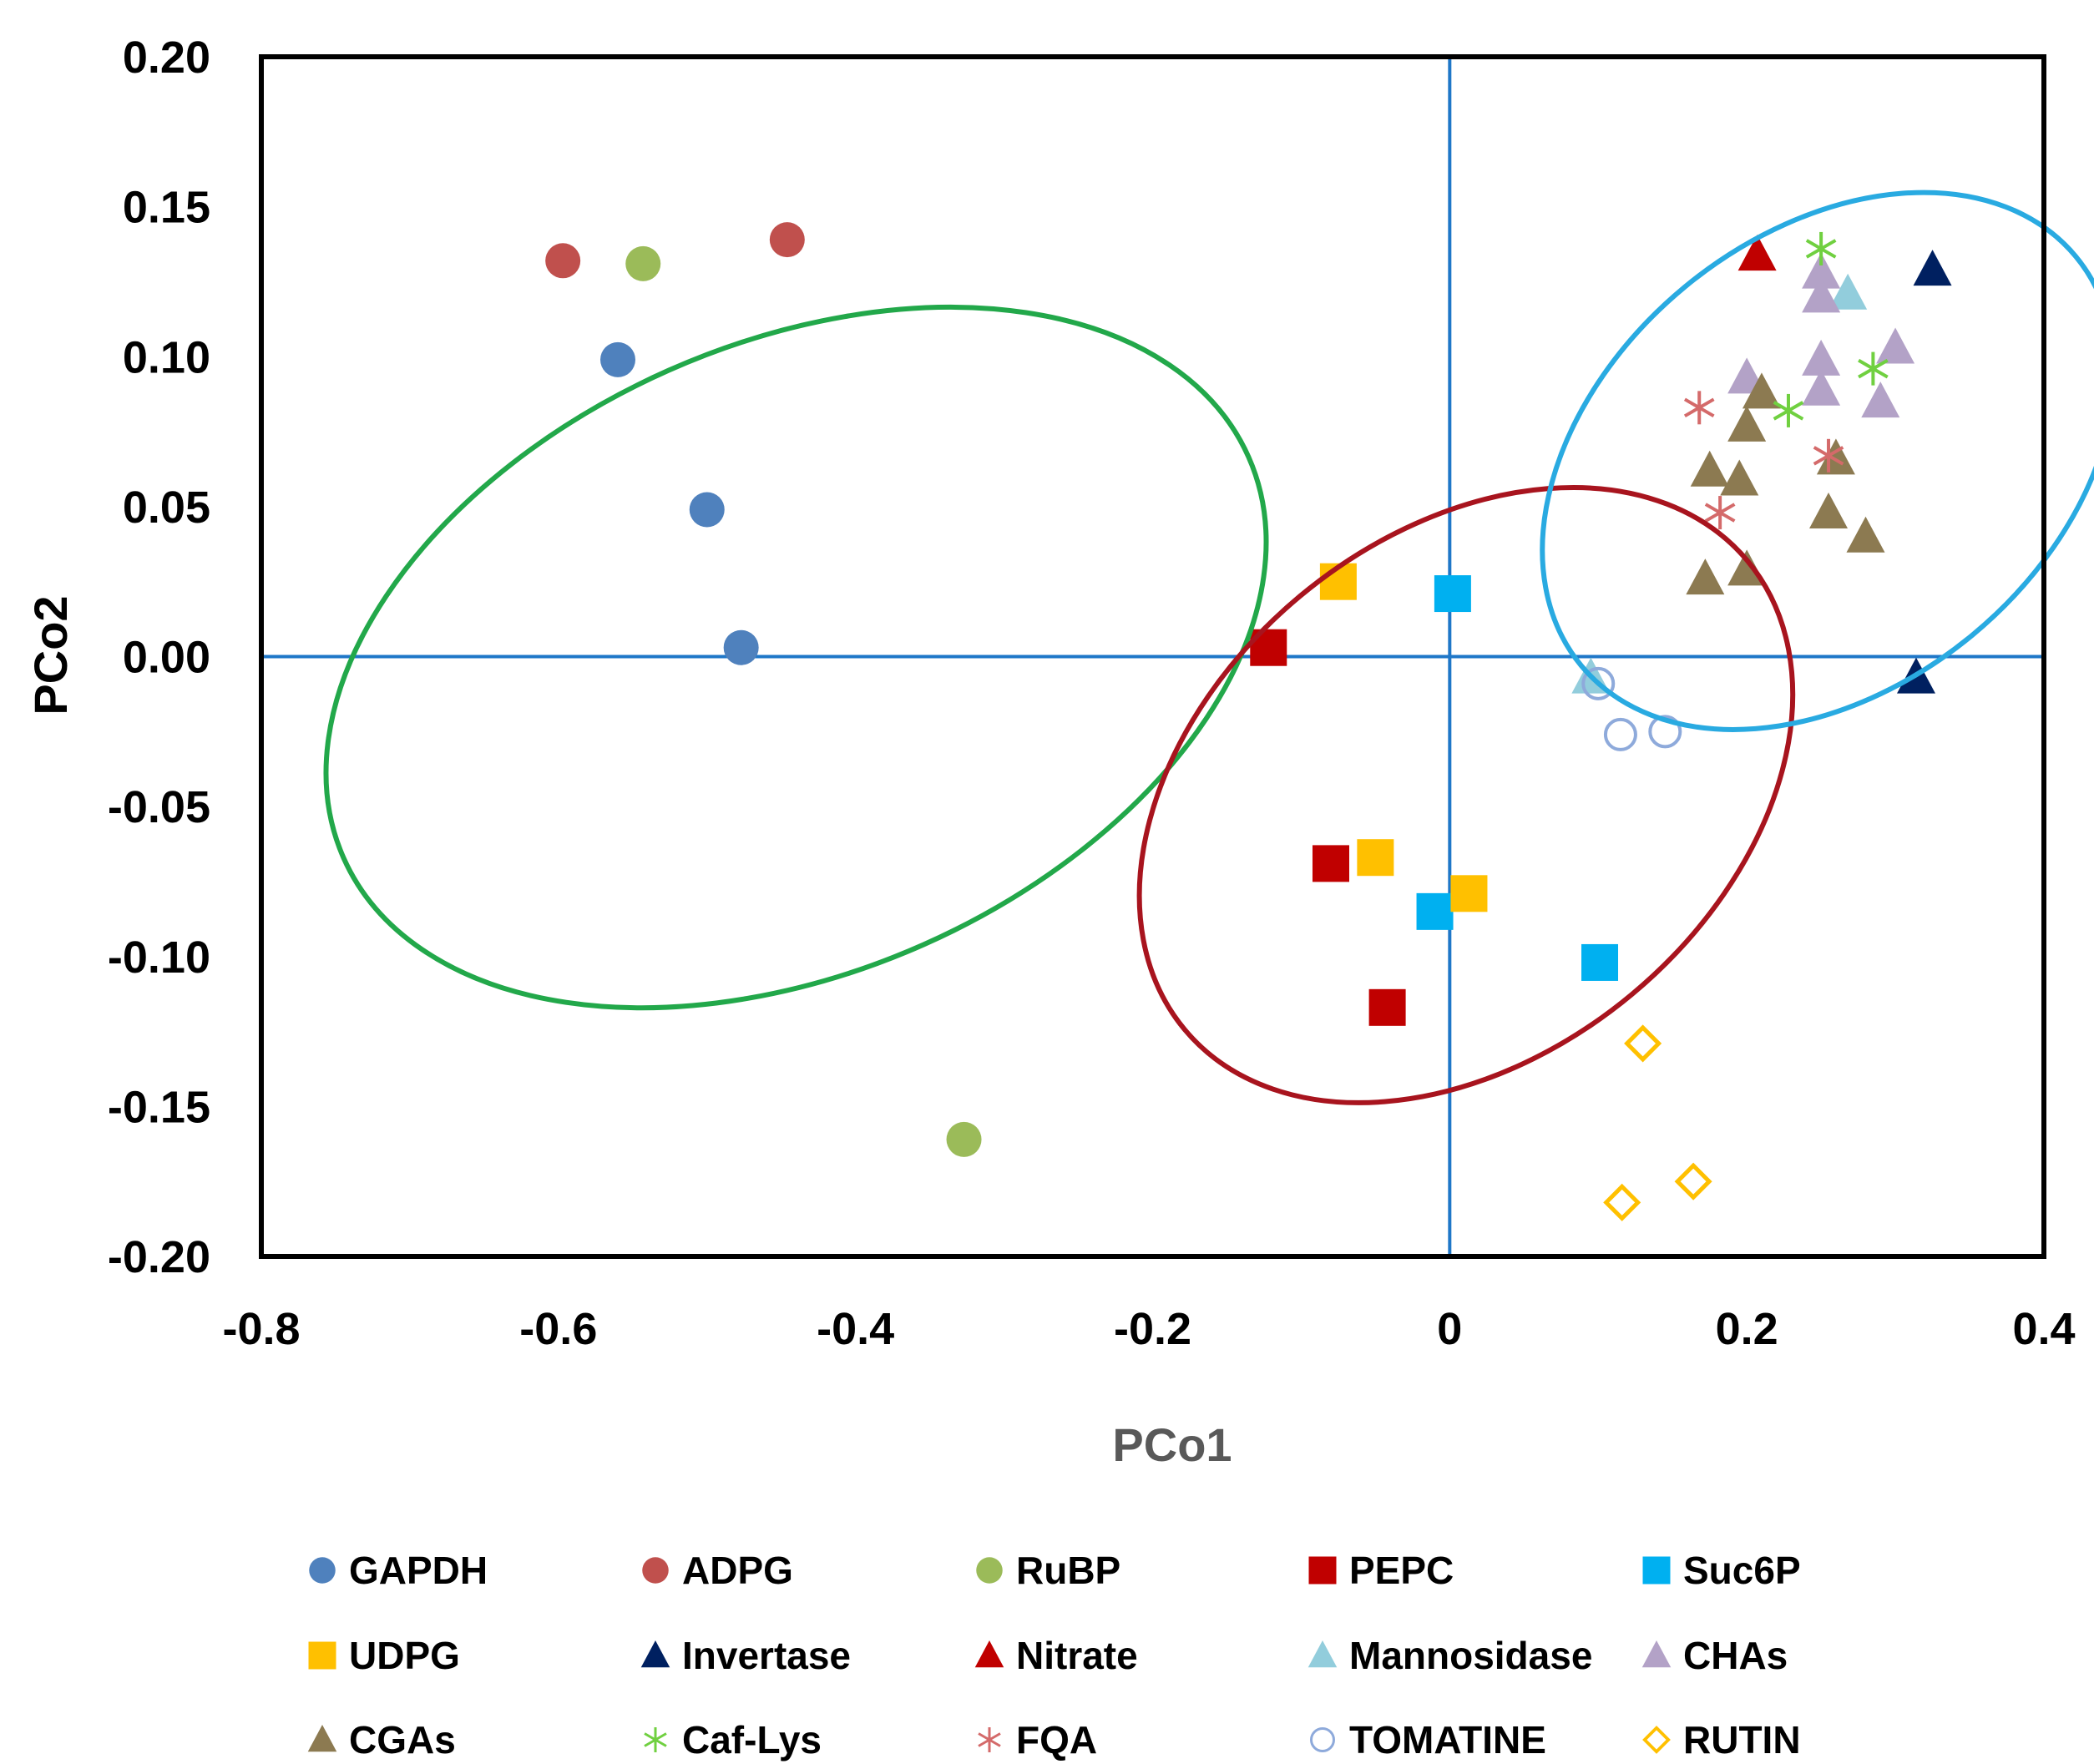  Describe the element at coordinates (803, 701) in the screenshot. I see `series-rubp` at that location.